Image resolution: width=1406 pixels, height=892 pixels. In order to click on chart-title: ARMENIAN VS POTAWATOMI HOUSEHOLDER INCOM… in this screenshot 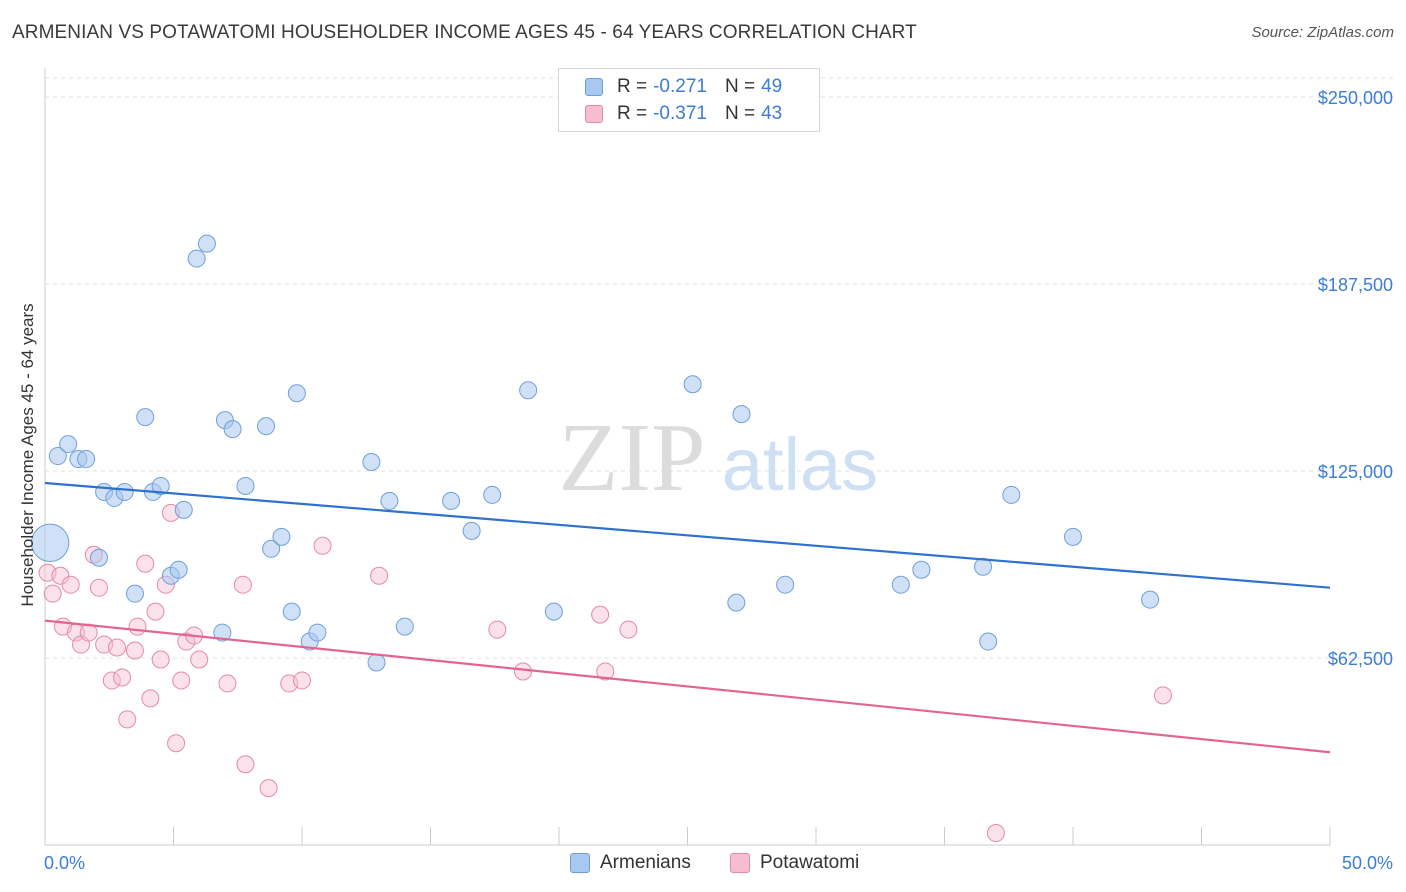, I will do `click(464, 32)`.